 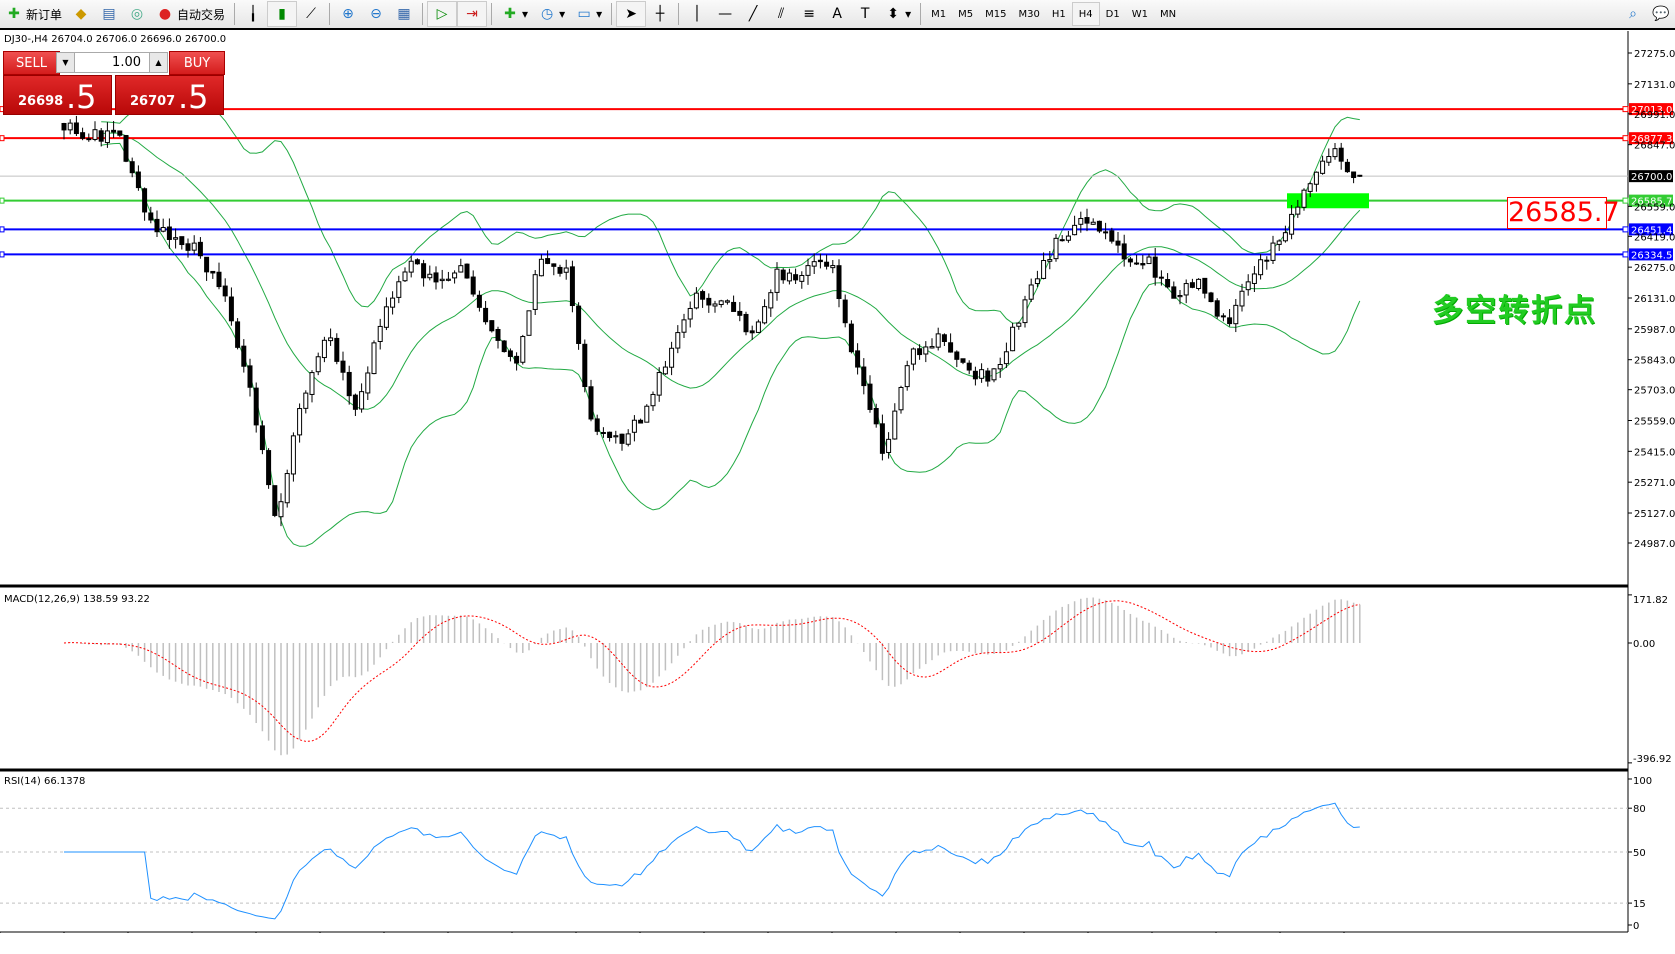 I want to click on fibonacci-button: ≡, so click(x=809, y=14).